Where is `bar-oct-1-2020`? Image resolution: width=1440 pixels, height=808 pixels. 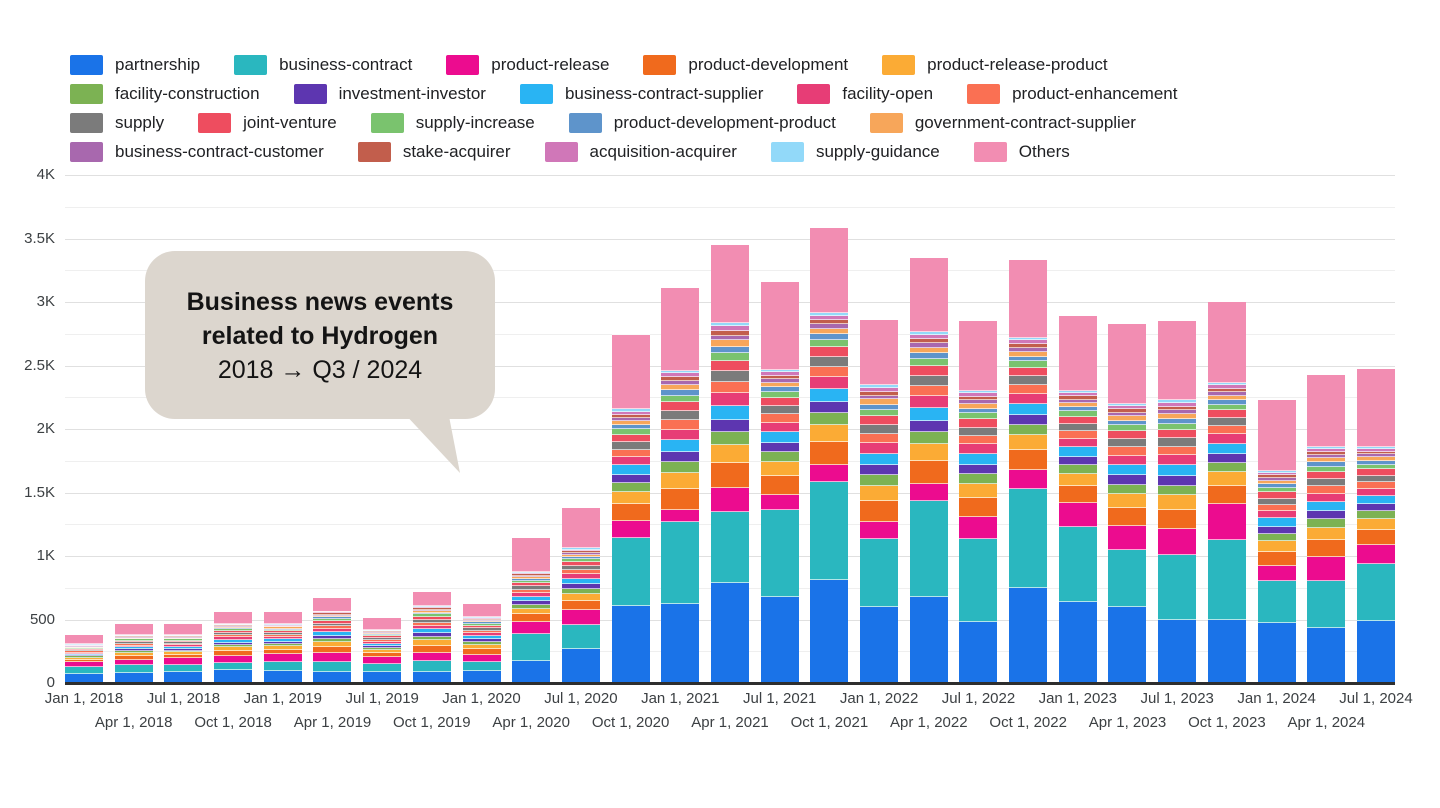 bar-oct-1-2020 is located at coordinates (630, 509).